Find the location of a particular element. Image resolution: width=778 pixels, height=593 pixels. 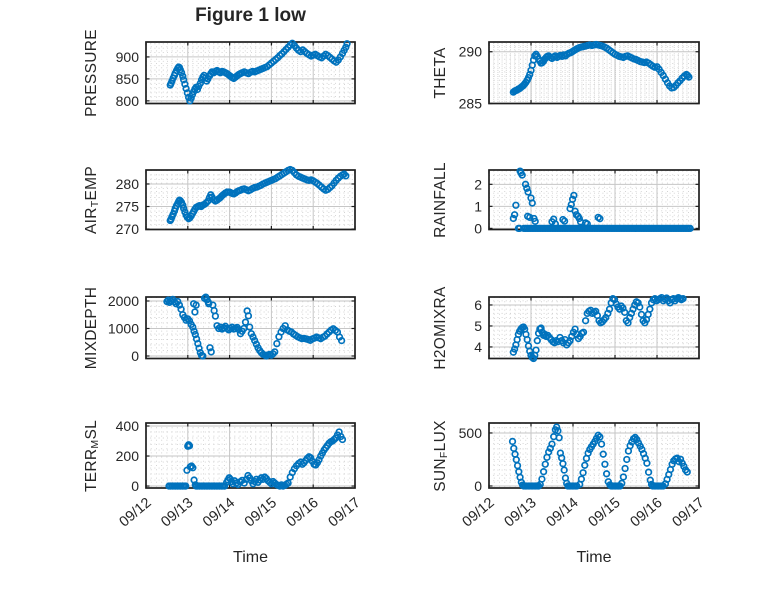

svg-text: 290 is located at coordinates (471, 52).